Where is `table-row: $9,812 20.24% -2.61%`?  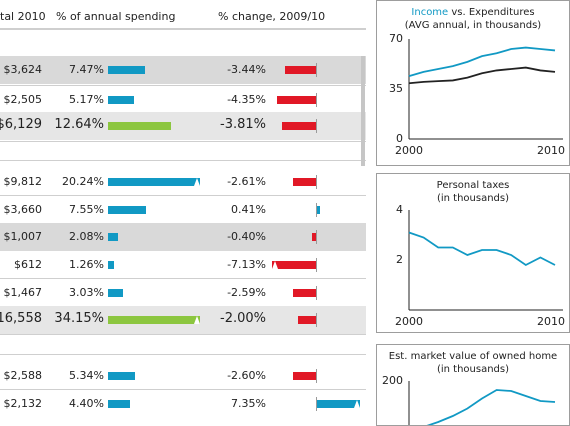 table-row: $9,812 20.24% -2.61% is located at coordinates (183, 181).